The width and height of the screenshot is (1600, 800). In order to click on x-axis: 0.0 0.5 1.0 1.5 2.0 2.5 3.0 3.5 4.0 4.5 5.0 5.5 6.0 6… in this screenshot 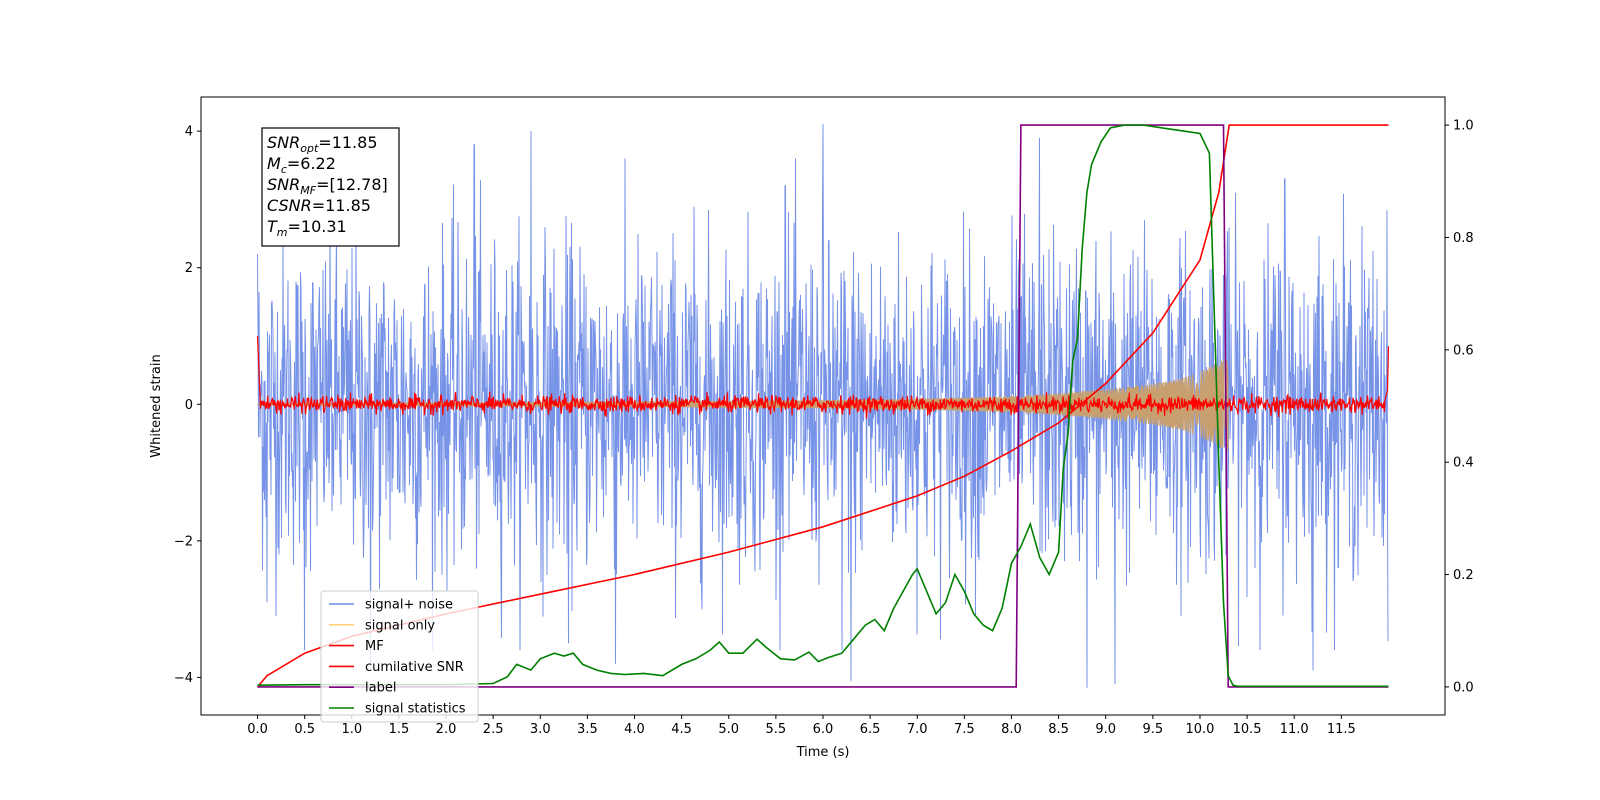, I will do `click(801, 726)`.